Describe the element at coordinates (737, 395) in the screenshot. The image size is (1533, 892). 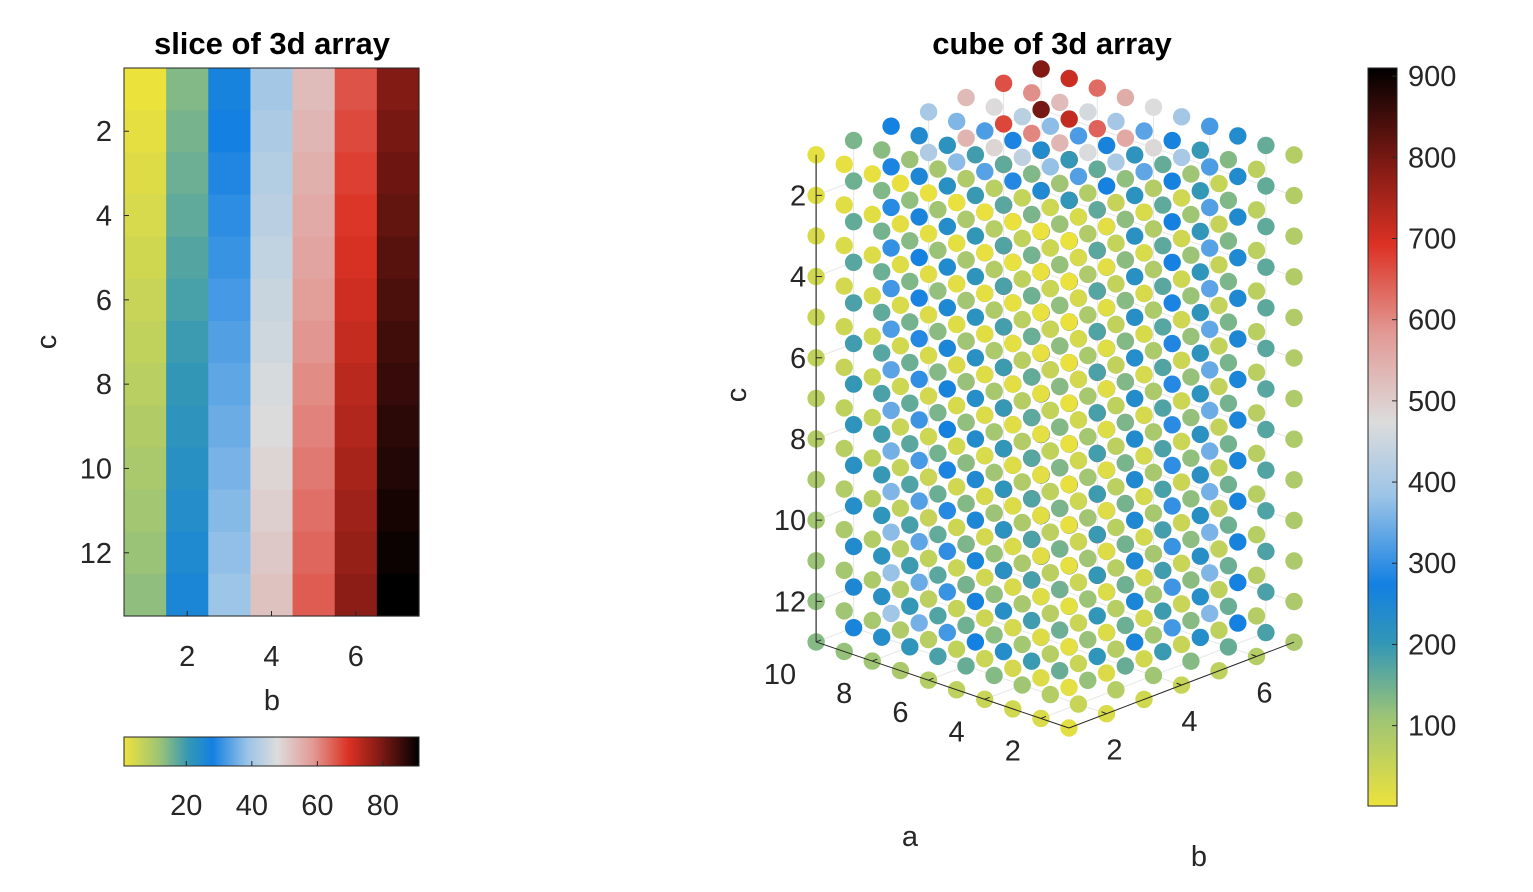
I see `cube-c-axis-label: c` at that location.